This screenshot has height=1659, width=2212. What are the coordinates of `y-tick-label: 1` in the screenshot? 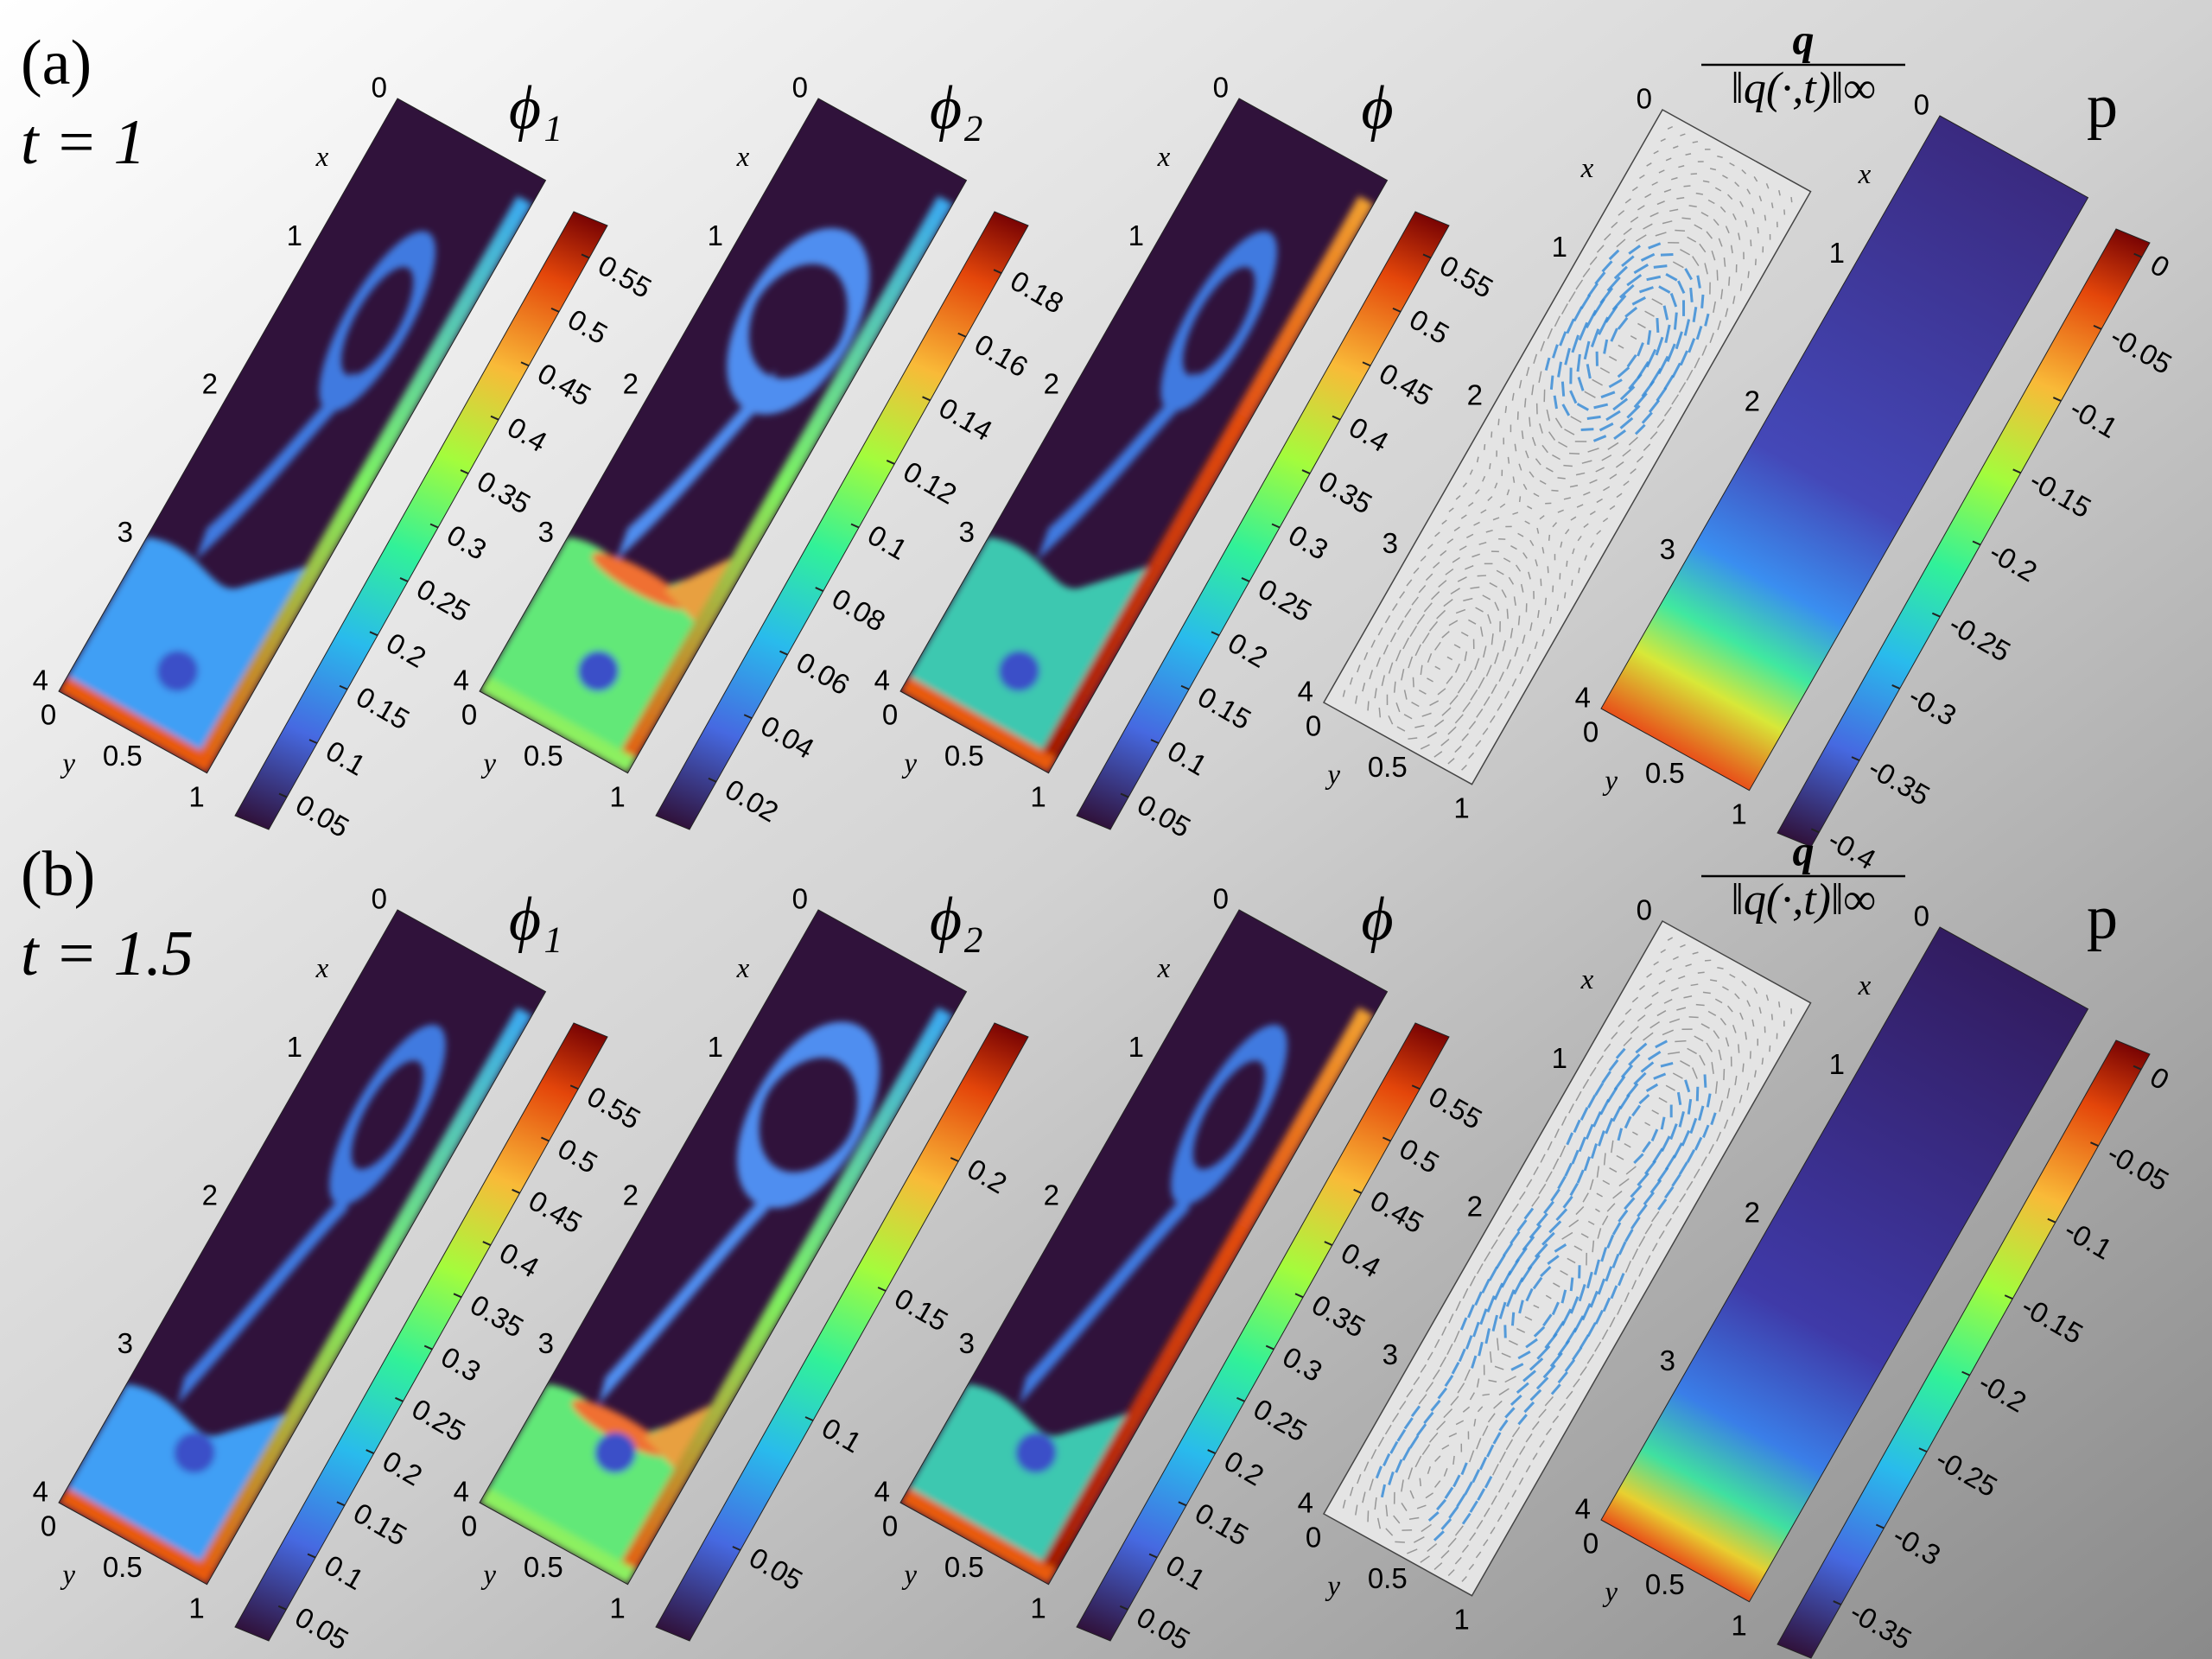 It's located at (1738, 814).